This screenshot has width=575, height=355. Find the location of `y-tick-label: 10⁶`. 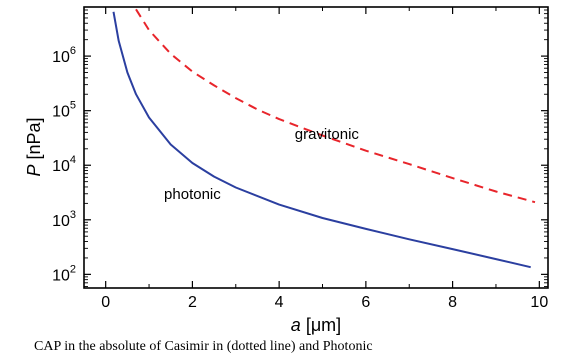

y-tick-label: 10⁶ is located at coordinates (64, 55).